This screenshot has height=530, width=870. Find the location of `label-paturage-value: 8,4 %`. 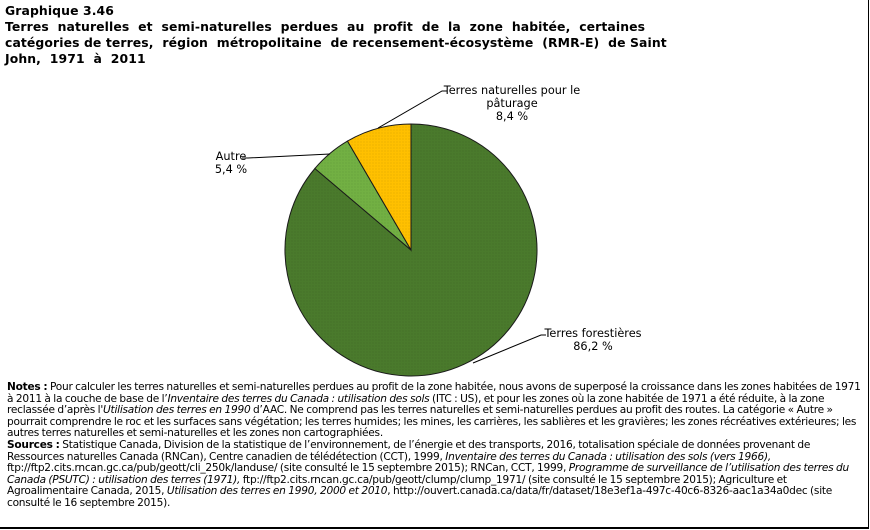

label-paturage-value: 8,4 % is located at coordinates (512, 116).